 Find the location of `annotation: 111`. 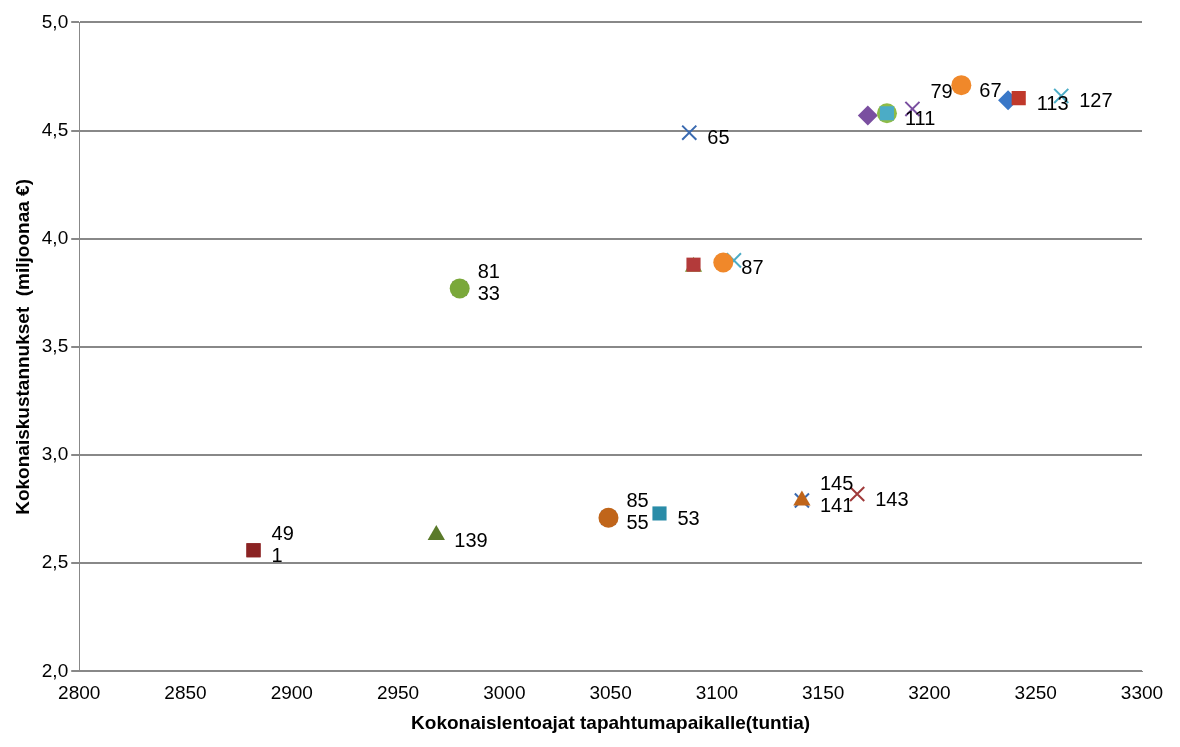

annotation: 111 is located at coordinates (920, 117).